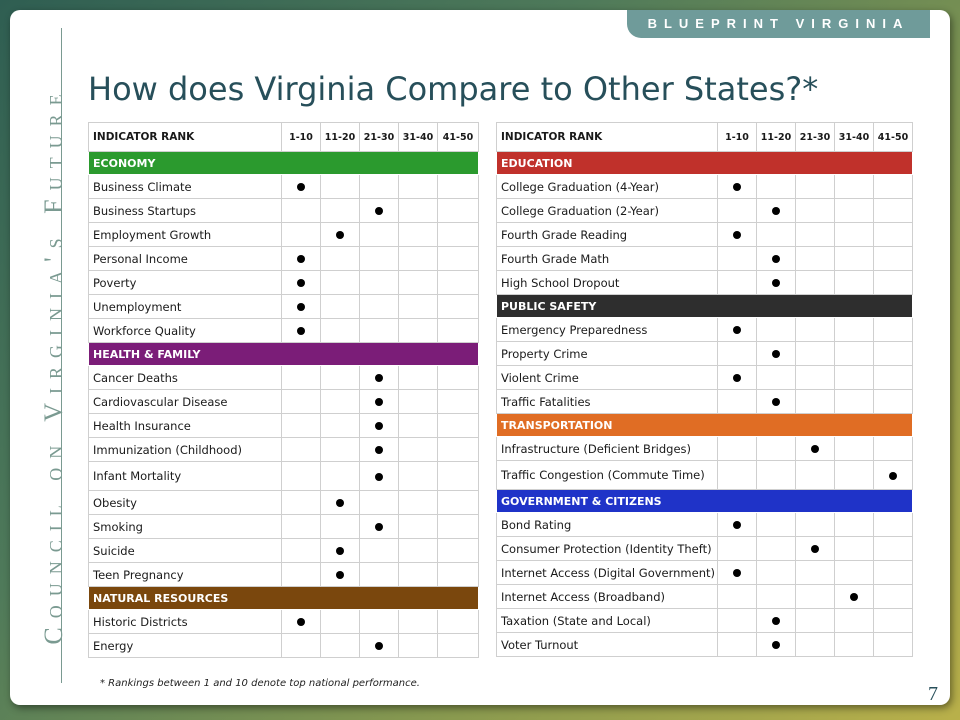  I want to click on table-row: Unemployment, so click(283, 306).